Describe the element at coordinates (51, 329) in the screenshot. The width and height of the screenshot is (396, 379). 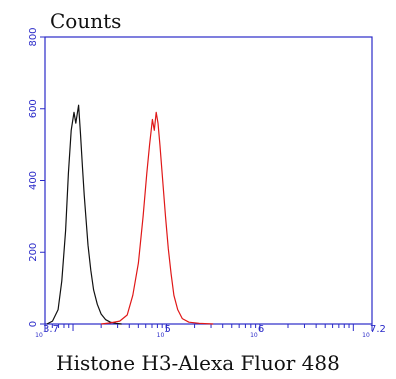
I see `x-tick-label-exponent: 3.7` at that location.